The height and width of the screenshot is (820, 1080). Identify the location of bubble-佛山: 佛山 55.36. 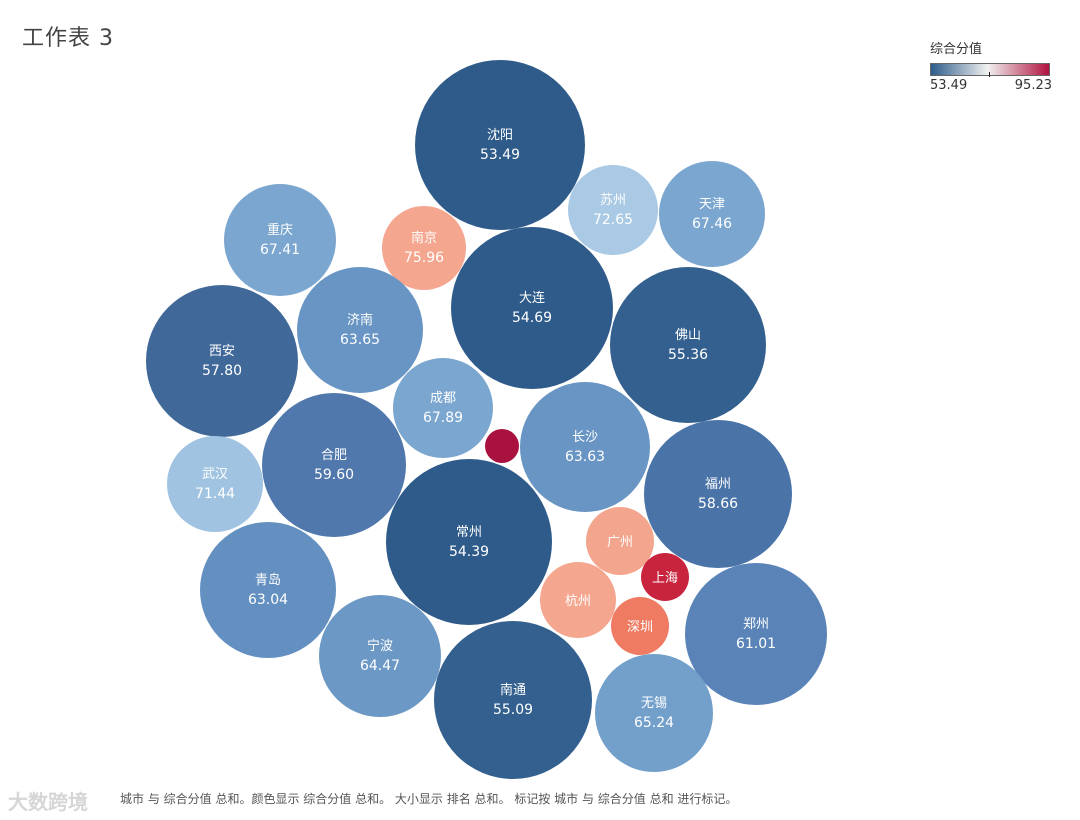
(688, 345).